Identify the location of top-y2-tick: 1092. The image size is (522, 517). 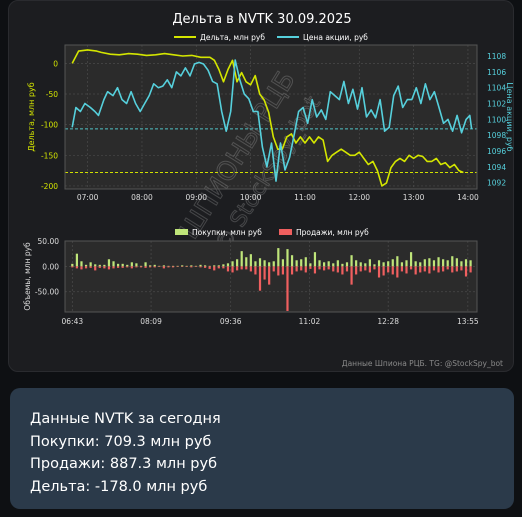
(496, 183).